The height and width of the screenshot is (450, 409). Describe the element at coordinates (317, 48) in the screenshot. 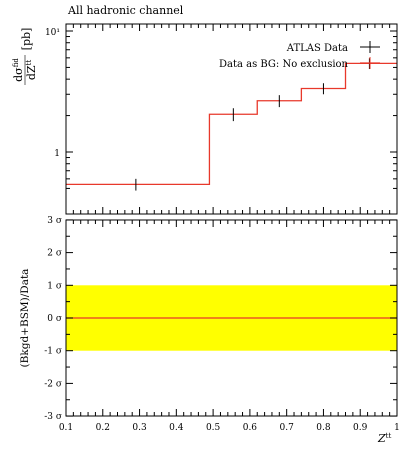

I see `legend-label-atlas-data: ATLAS Data` at that location.